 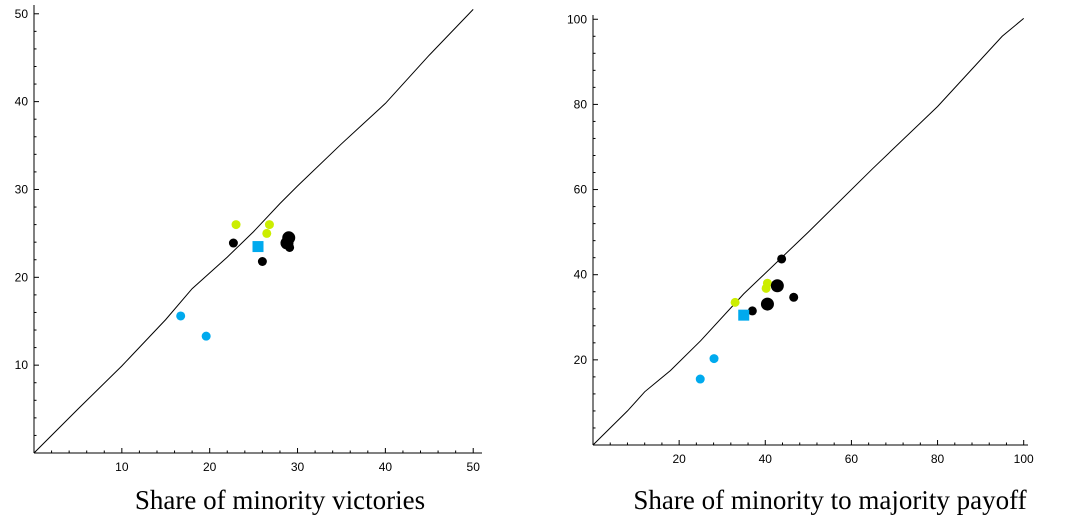 What do you see at coordinates (298, 467) in the screenshot?
I see `x-tick-label: 30` at bounding box center [298, 467].